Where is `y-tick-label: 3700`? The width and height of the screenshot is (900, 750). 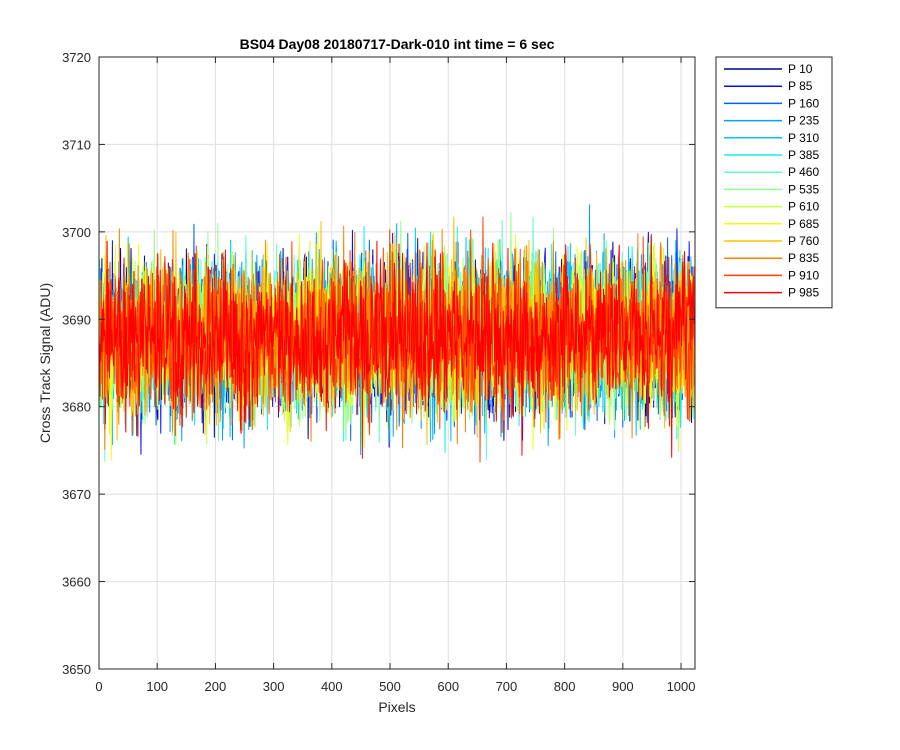
y-tick-label: 3700 is located at coordinates (76, 232).